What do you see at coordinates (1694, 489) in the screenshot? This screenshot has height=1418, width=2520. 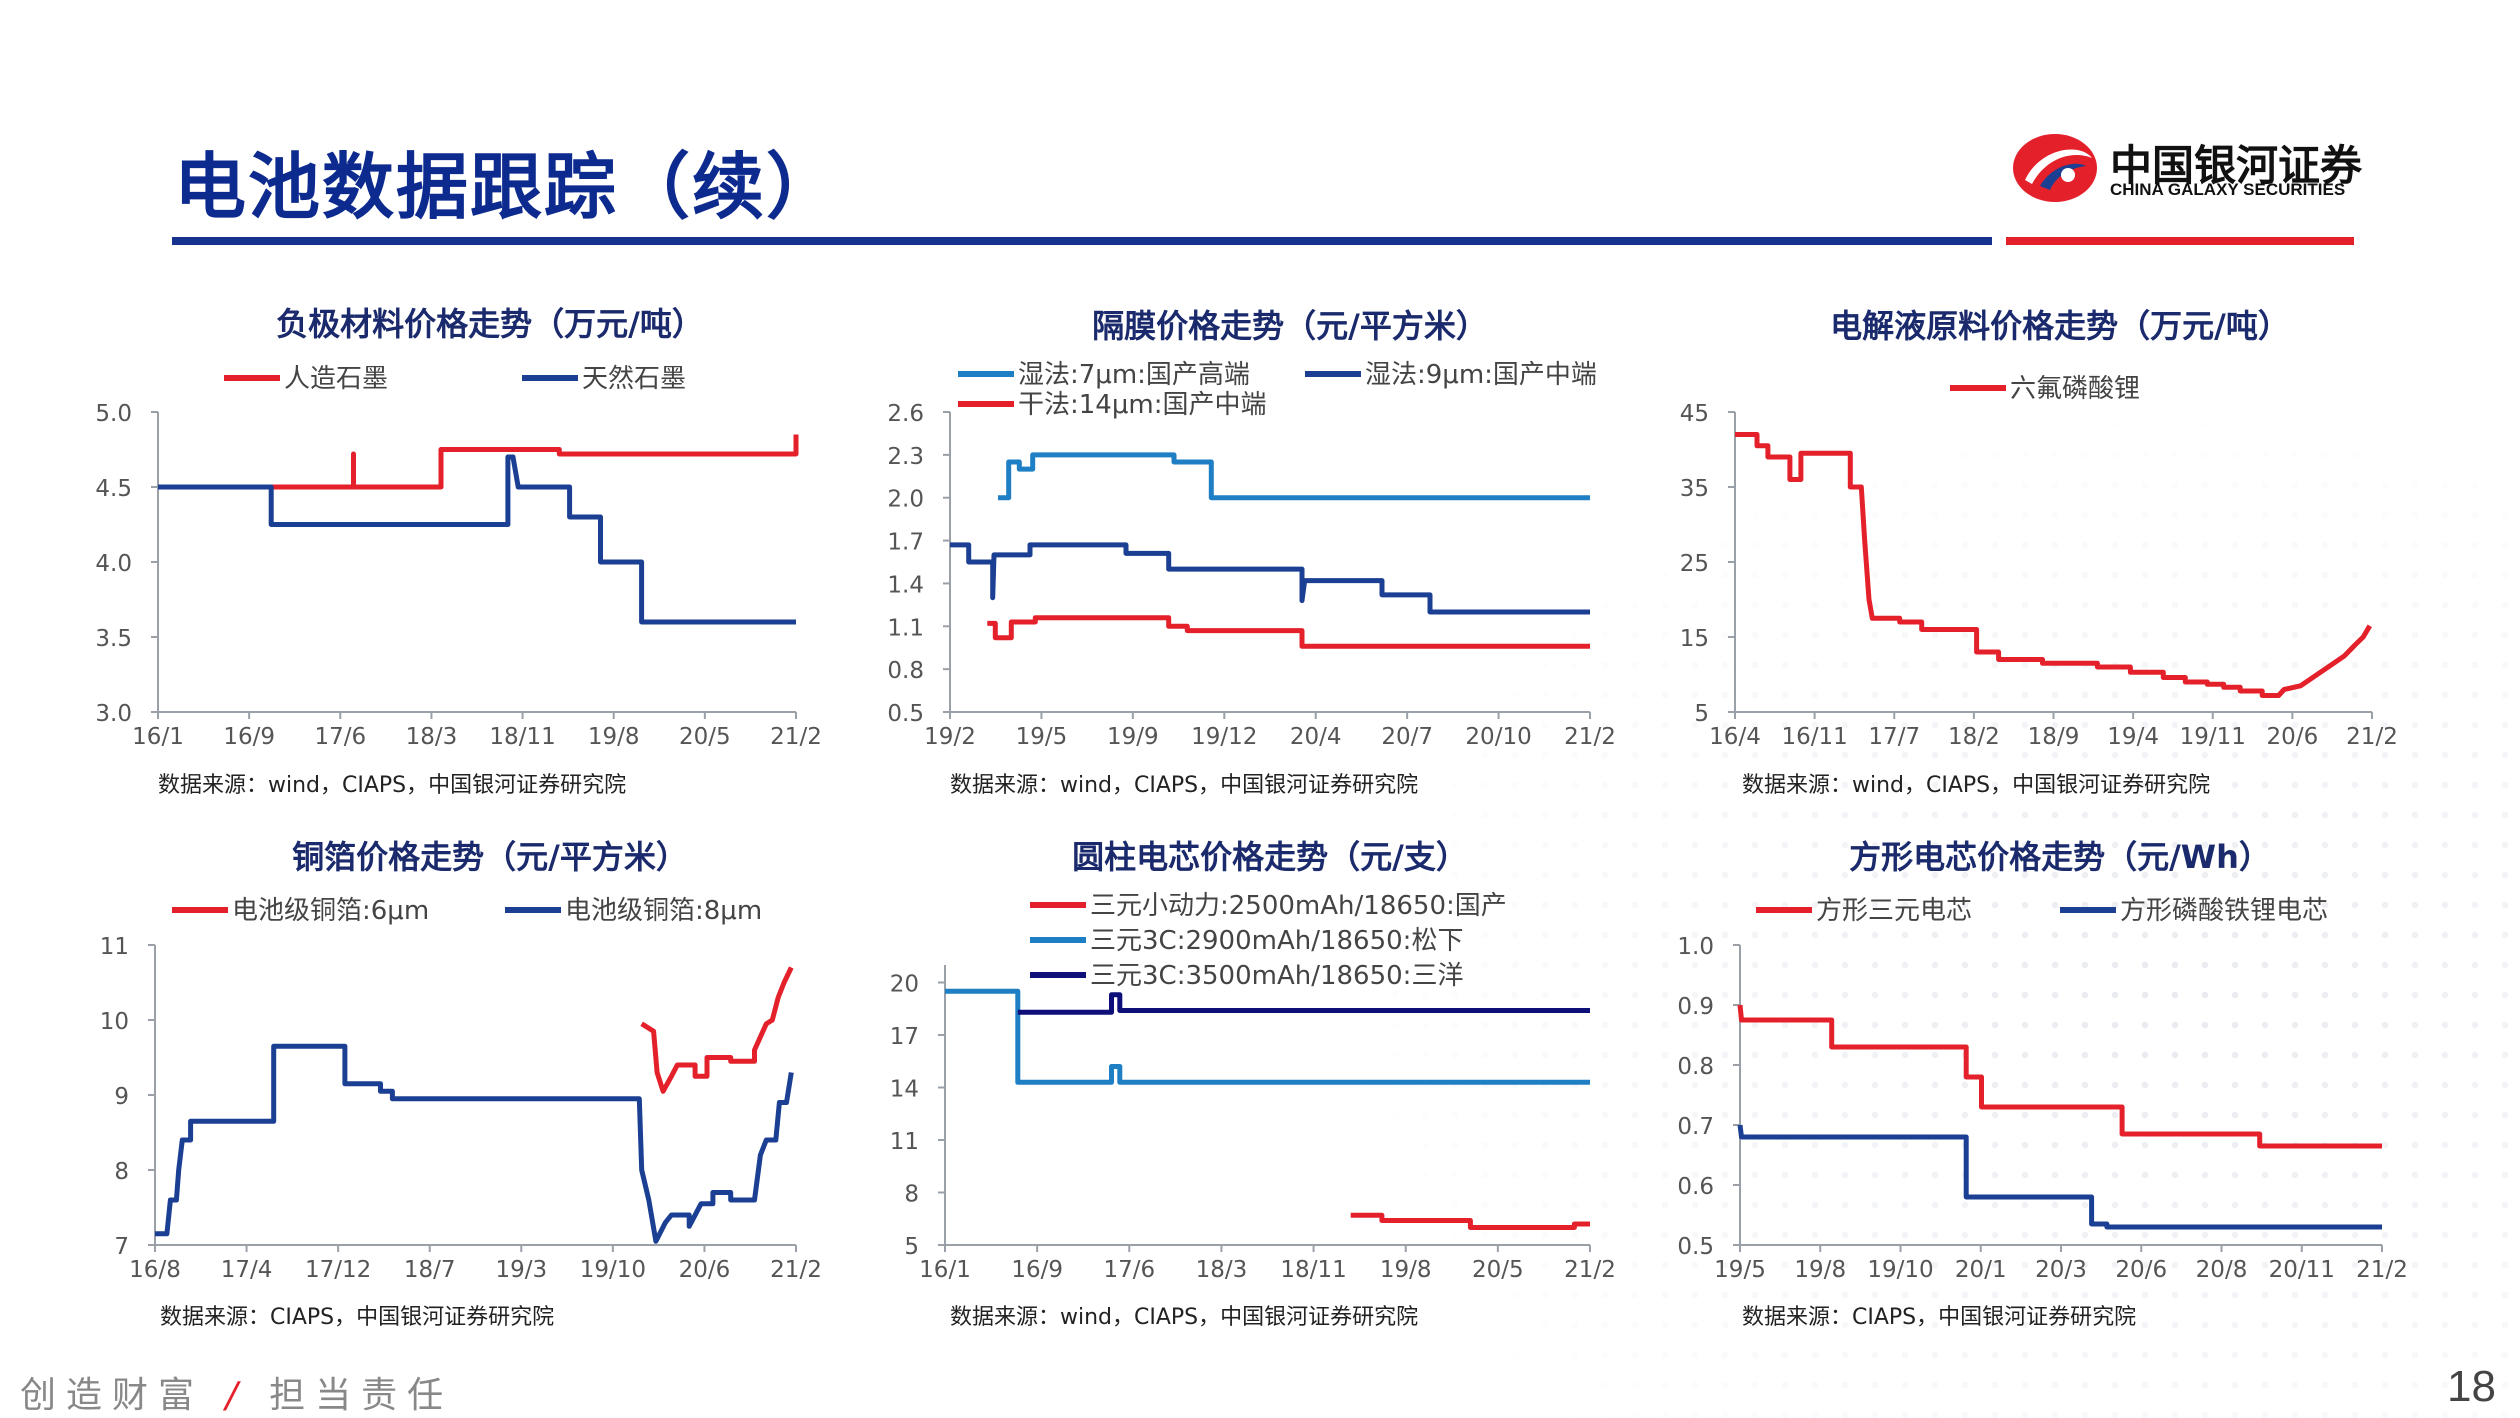 I see `y-tick-label: 35` at bounding box center [1694, 489].